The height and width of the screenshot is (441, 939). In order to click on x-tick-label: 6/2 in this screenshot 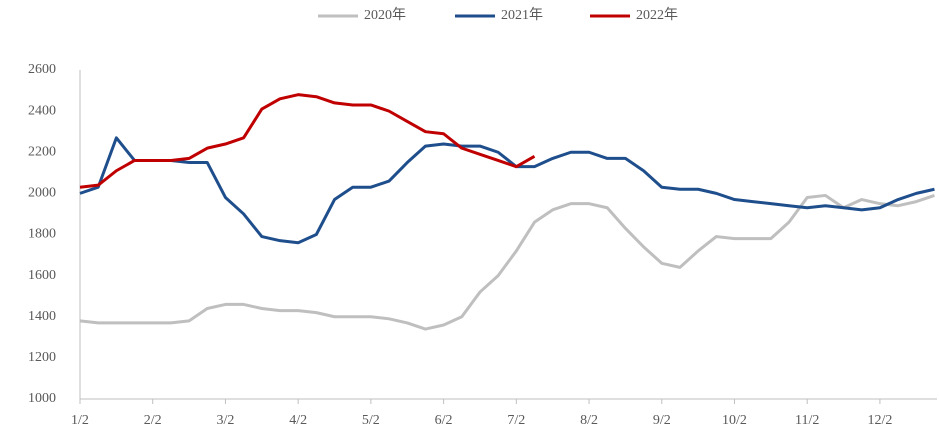, I will do `click(444, 420)`.